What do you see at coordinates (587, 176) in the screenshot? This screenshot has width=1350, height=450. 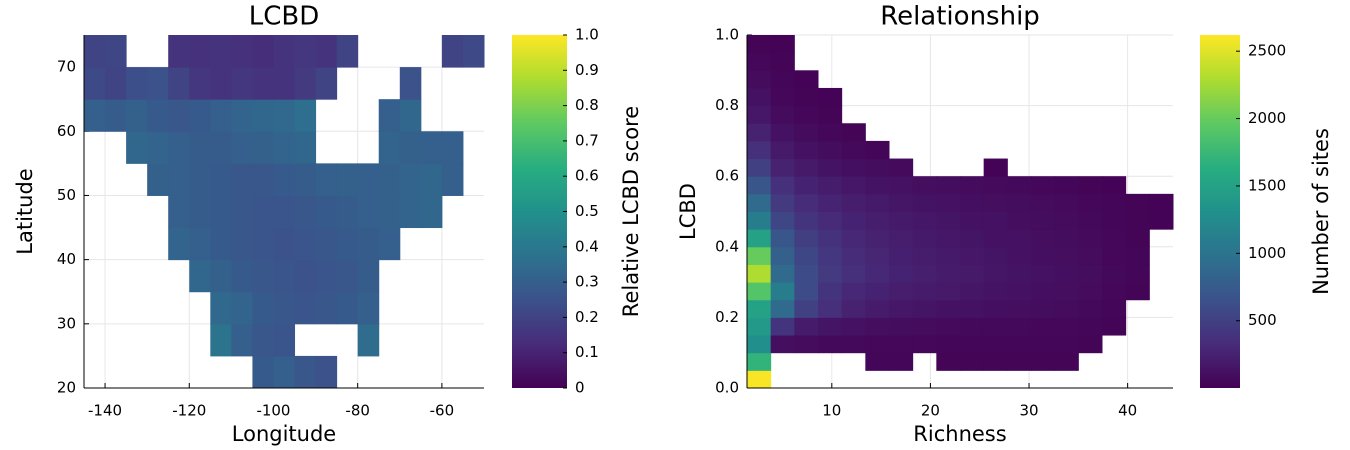 I see `colorbar-tick-label: 0.6` at bounding box center [587, 176].